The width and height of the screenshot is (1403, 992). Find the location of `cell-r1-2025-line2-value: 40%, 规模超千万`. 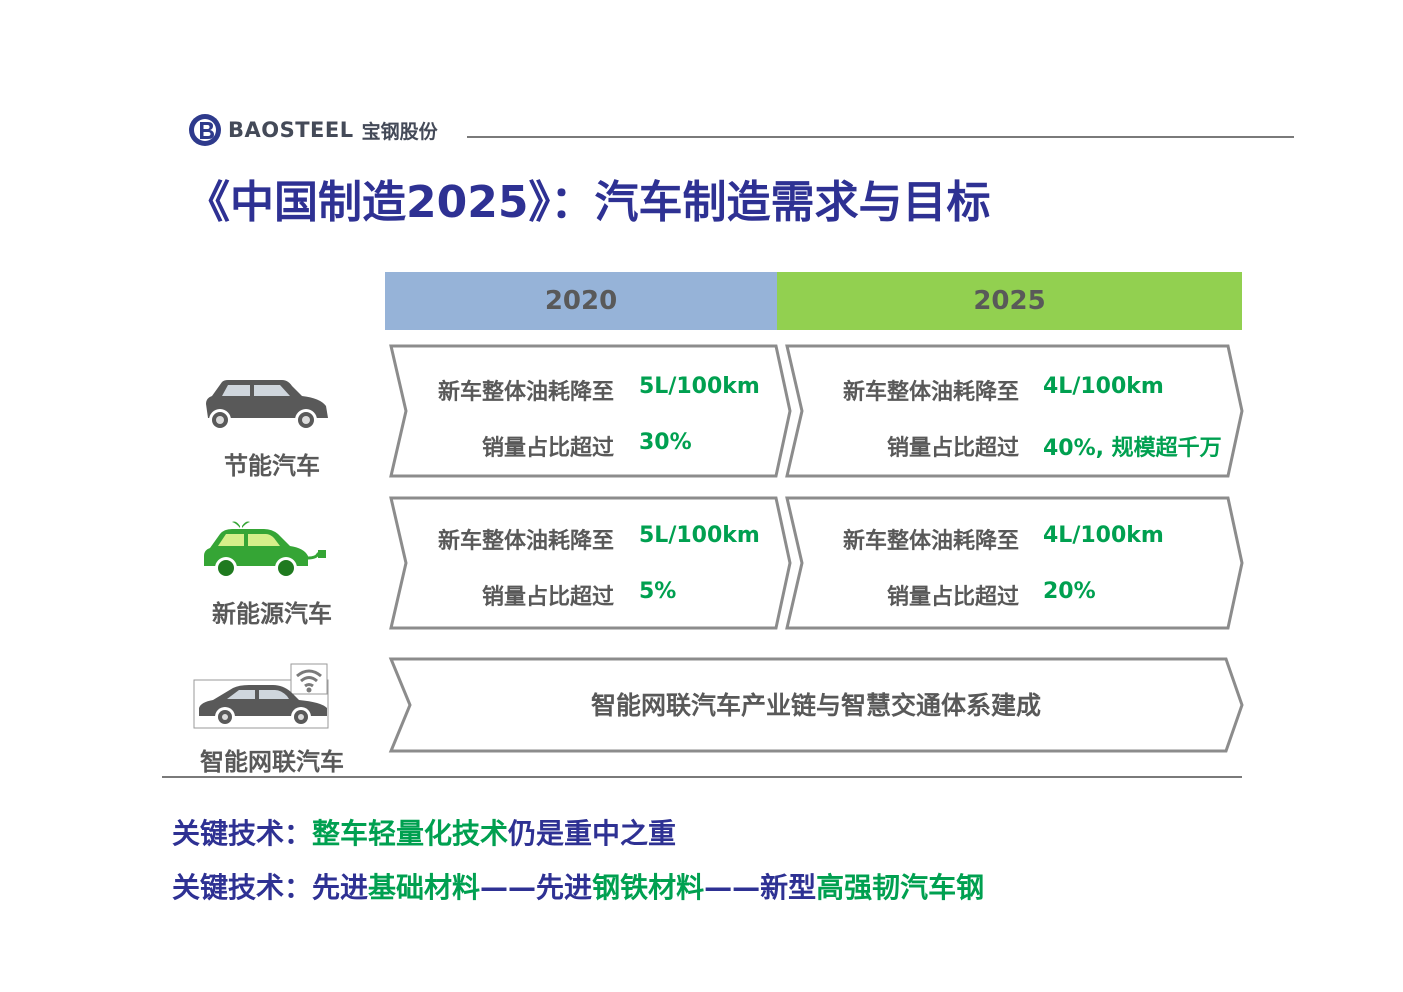

cell-r1-2025-line2-value: 40%, 规模超千万 is located at coordinates (1132, 448).